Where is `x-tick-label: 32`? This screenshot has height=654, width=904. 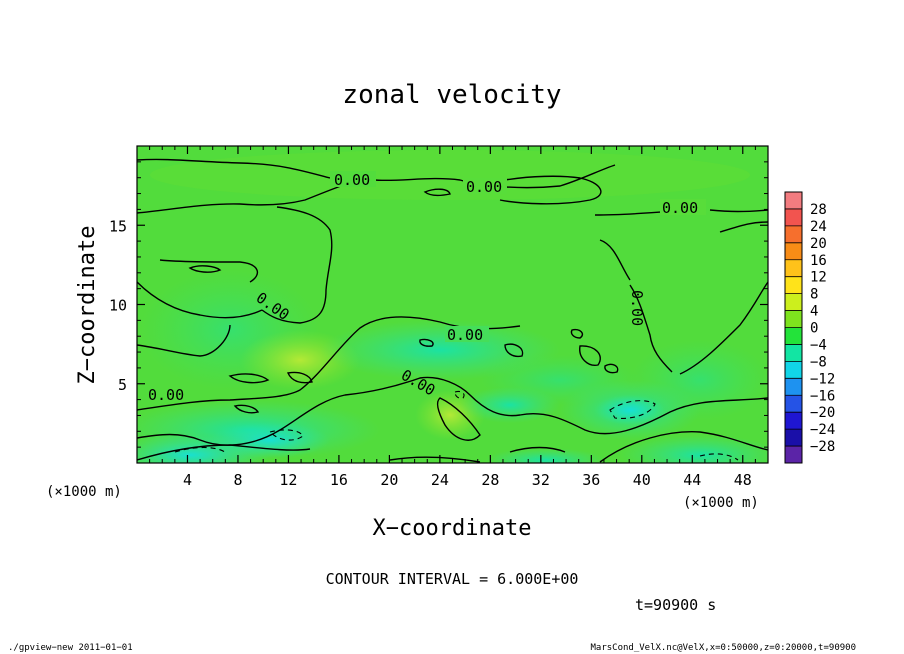
x-tick-label: 32 is located at coordinates (541, 480).